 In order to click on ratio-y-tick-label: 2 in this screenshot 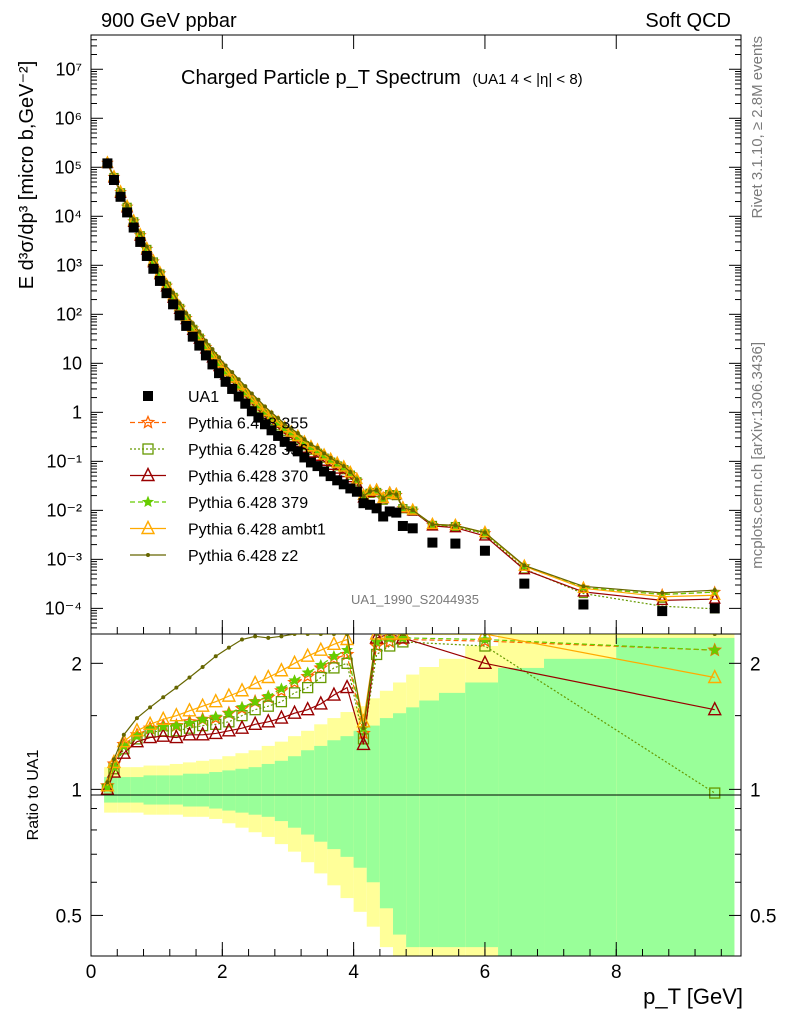, I will do `click(76, 664)`.